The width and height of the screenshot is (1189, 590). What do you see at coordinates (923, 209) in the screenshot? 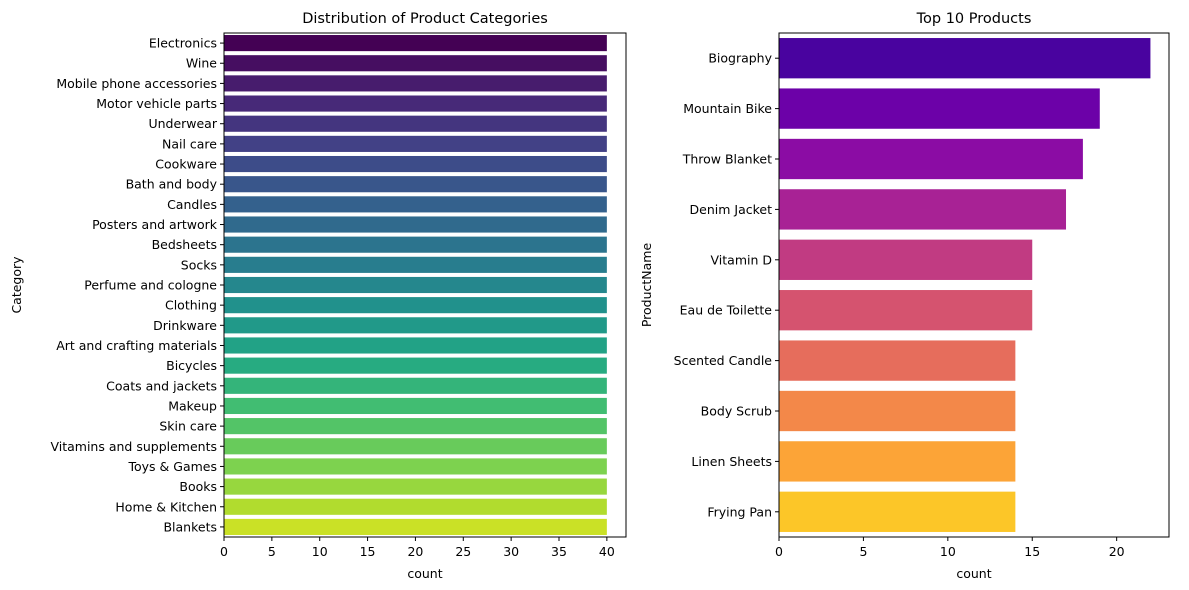
I see `bar-denim-jacket` at bounding box center [923, 209].